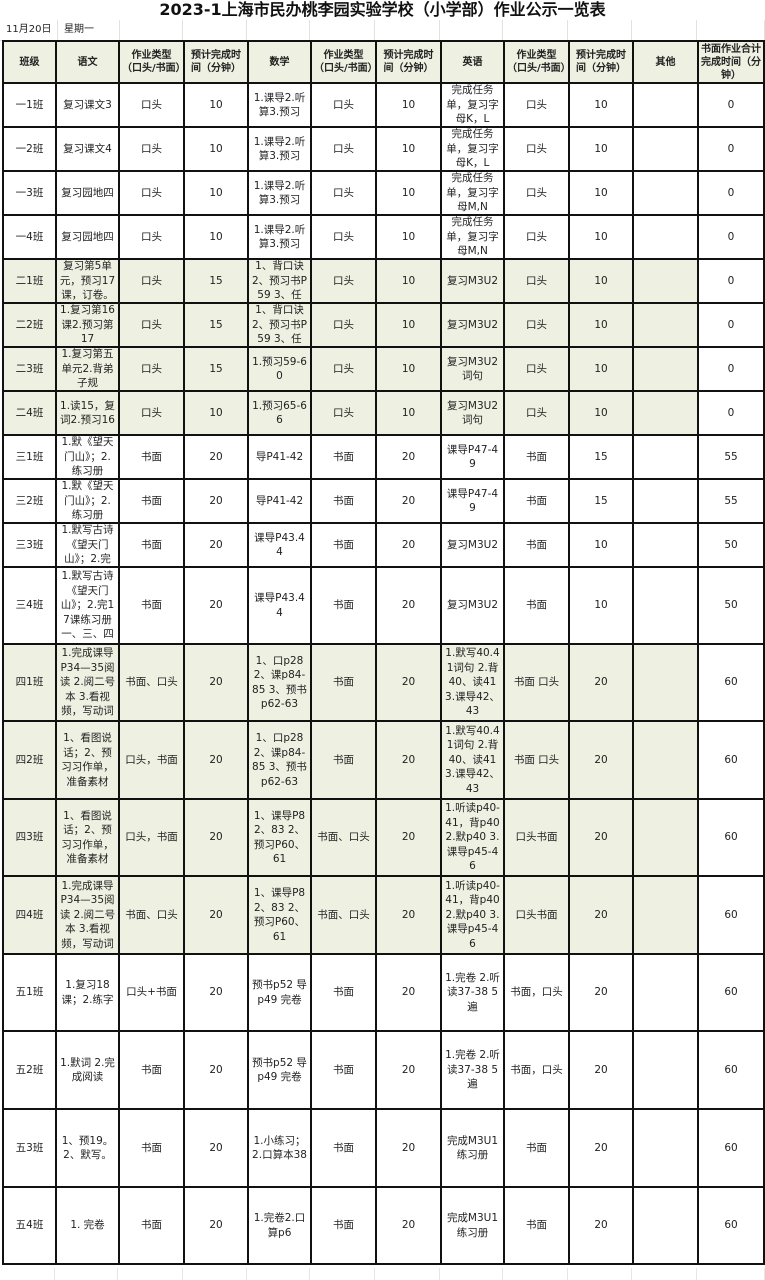 The width and height of the screenshot is (765, 1280). Describe the element at coordinates (29, 62) in the screenshot. I see `header-class: 班级` at that location.